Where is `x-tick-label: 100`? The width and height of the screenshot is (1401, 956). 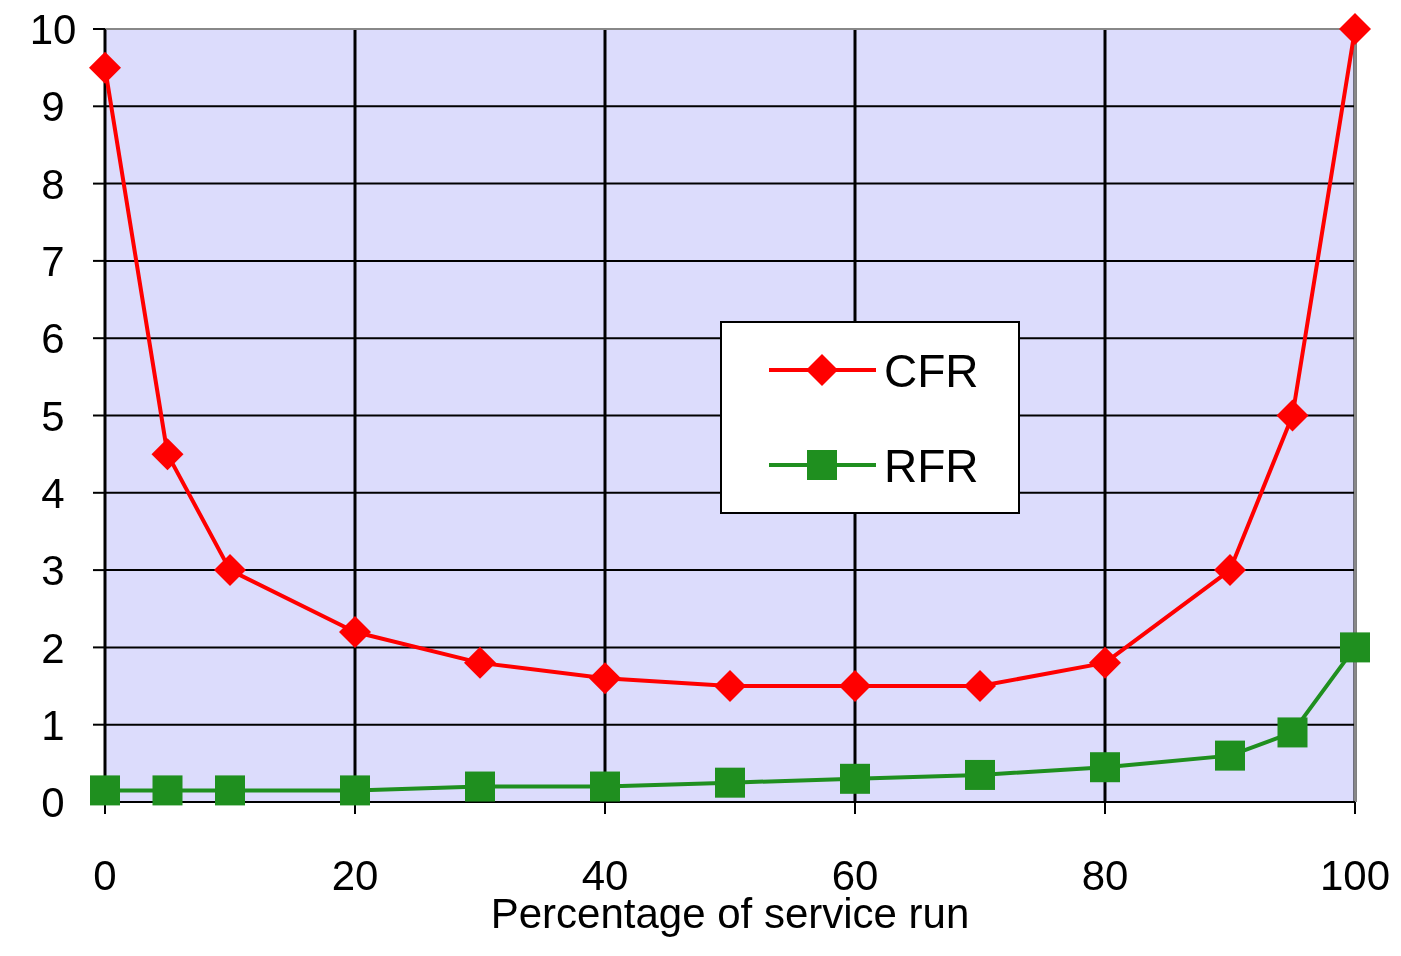
x-tick-label: 100 is located at coordinates (1355, 875).